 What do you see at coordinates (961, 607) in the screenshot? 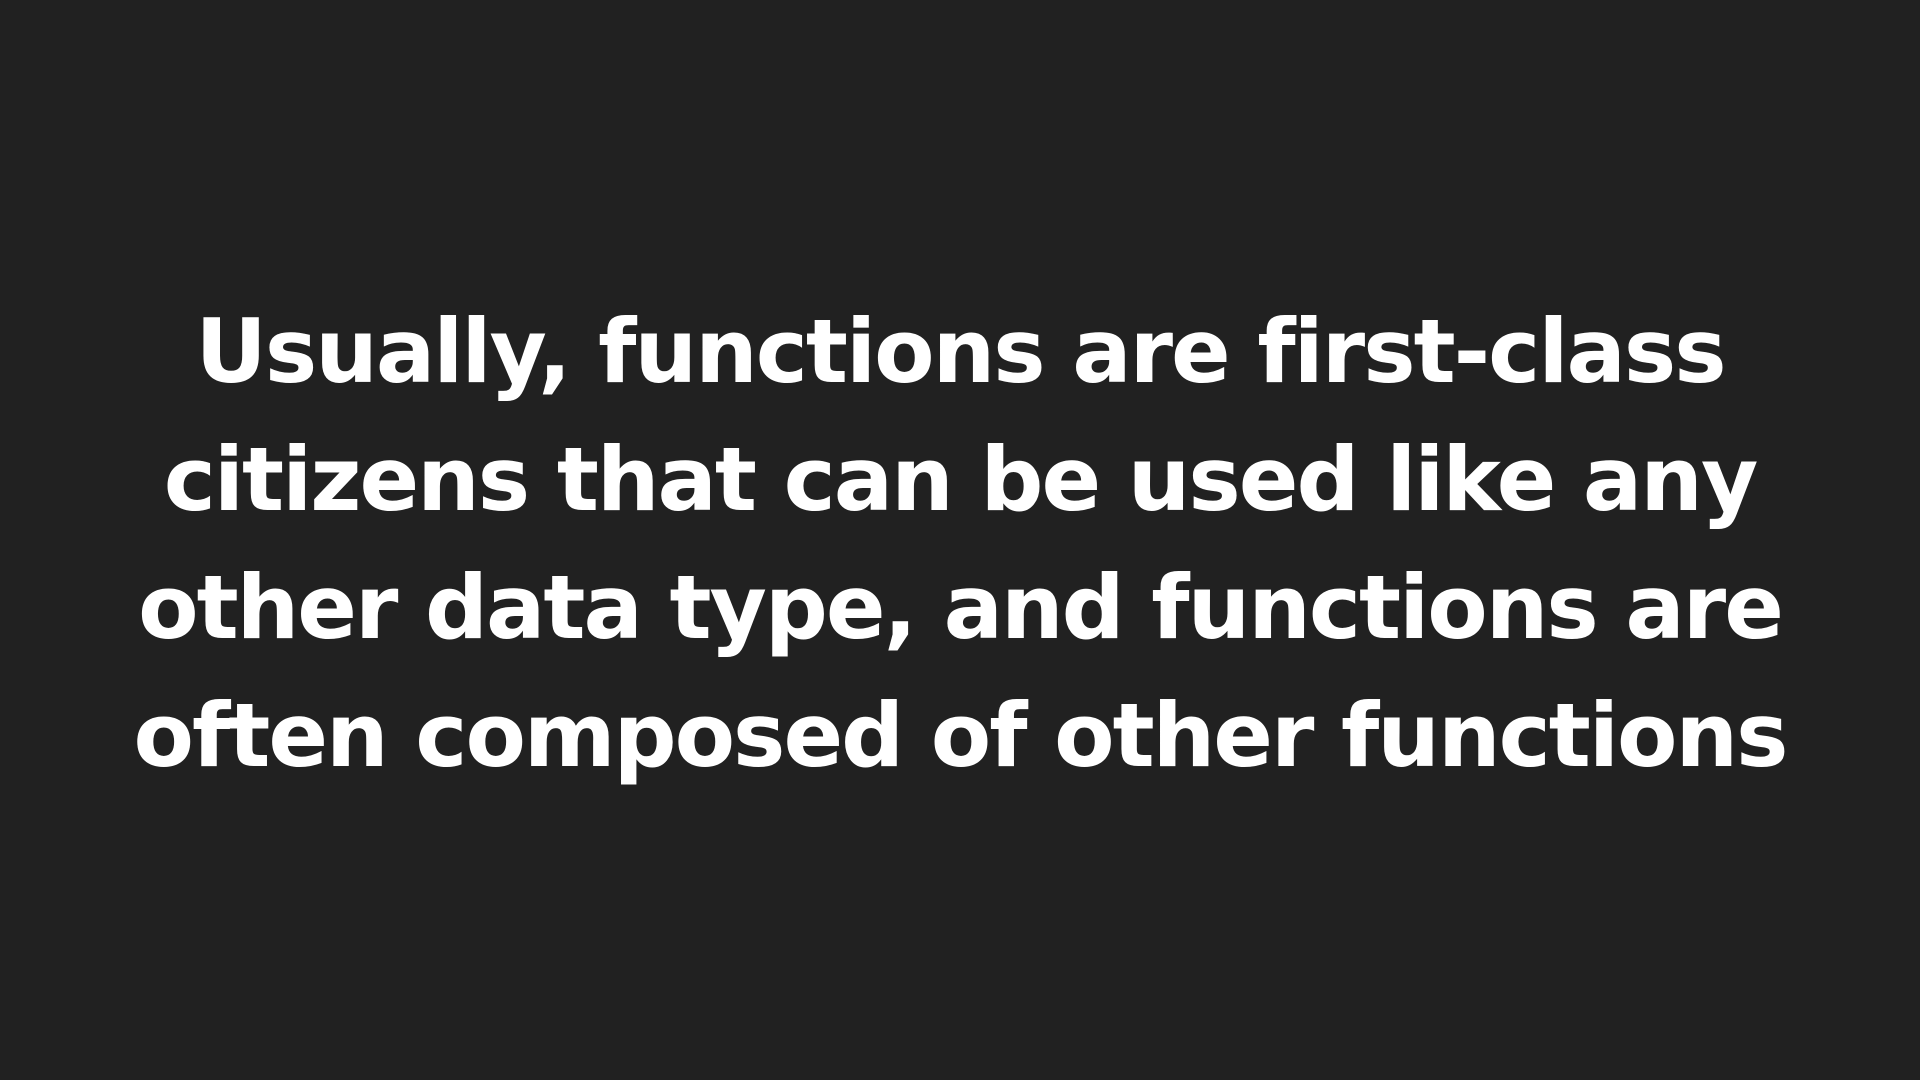
I see `statement-line-3: other data type, and functions are` at bounding box center [961, 607].